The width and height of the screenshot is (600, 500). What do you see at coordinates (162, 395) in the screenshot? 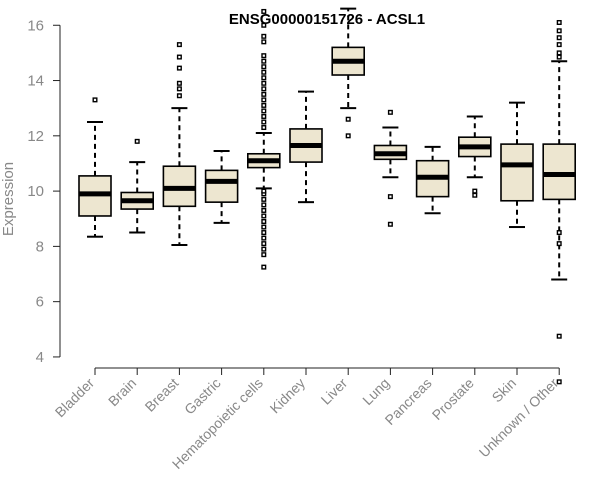
I see `x-tick-label: Breast` at bounding box center [162, 395].